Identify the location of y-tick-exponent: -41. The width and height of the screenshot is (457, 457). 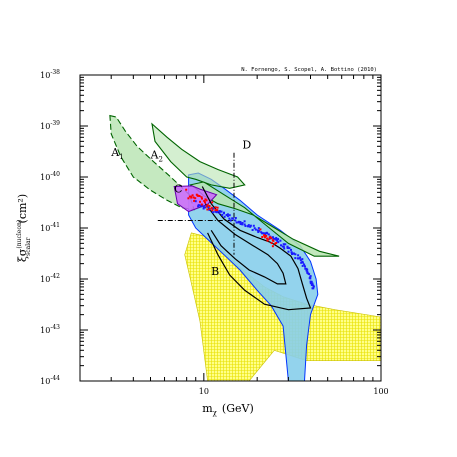
(55, 225).